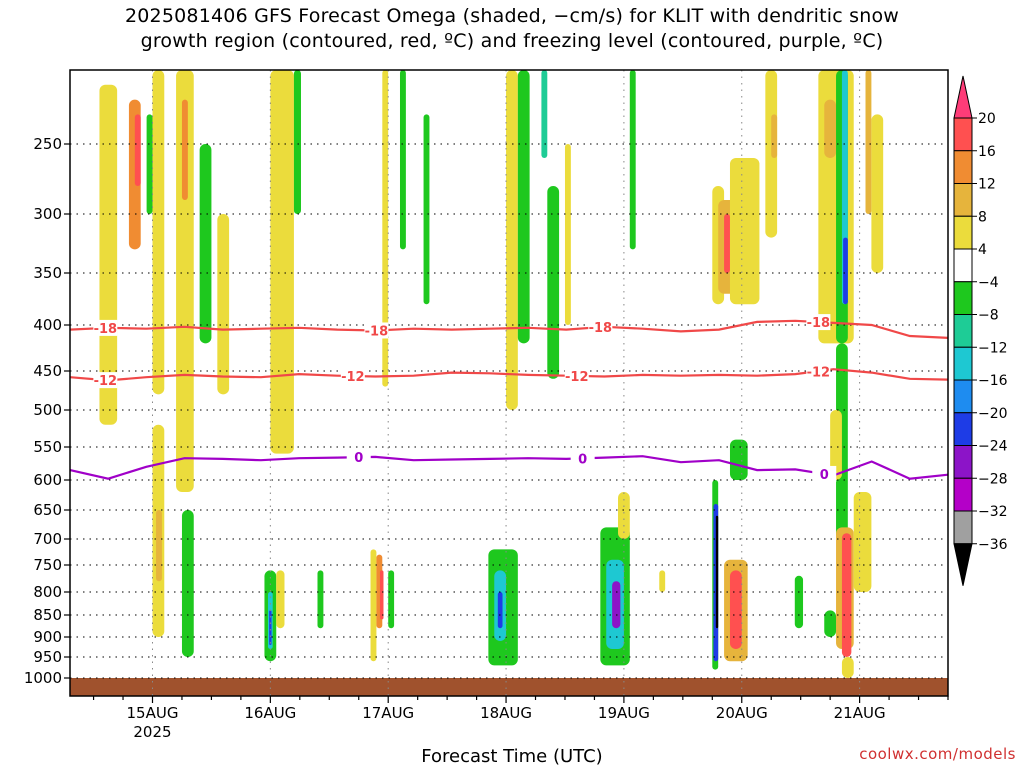 The image size is (1024, 768). What do you see at coordinates (43, 678) in the screenshot?
I see `y-tick-label: 1000` at bounding box center [43, 678].